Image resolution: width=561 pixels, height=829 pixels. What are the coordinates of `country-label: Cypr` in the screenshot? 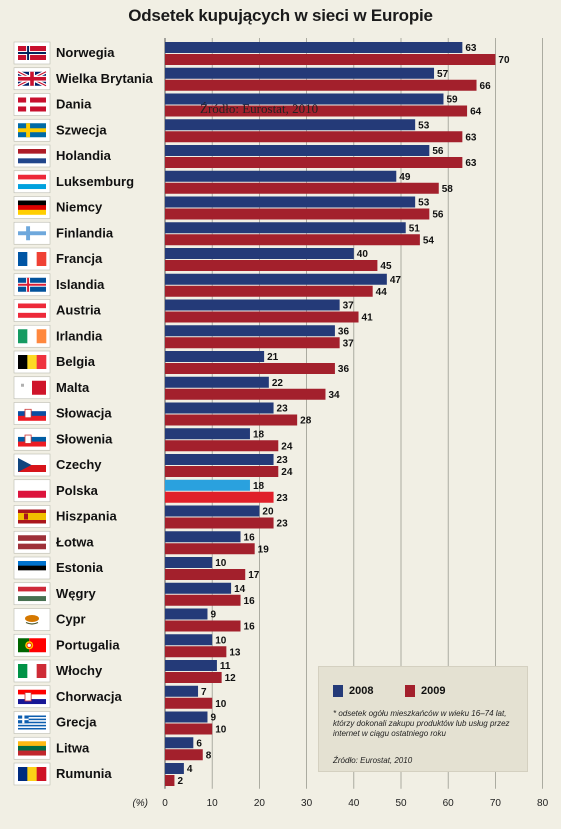 It's located at (71, 619).